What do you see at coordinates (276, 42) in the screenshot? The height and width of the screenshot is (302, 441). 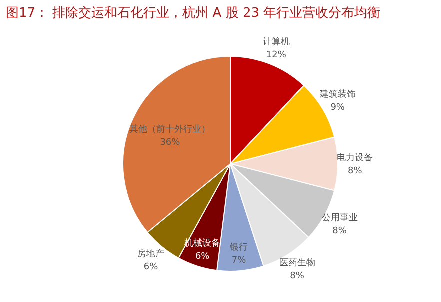 I see `slice-label: 计算机` at bounding box center [276, 42].